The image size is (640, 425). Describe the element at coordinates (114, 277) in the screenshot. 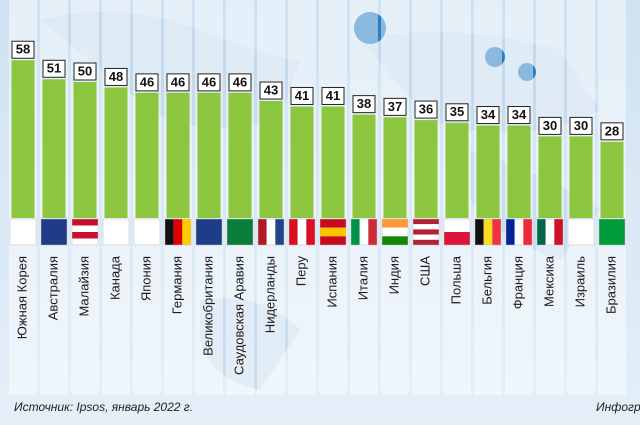

I see `category-label: Канада` at that location.